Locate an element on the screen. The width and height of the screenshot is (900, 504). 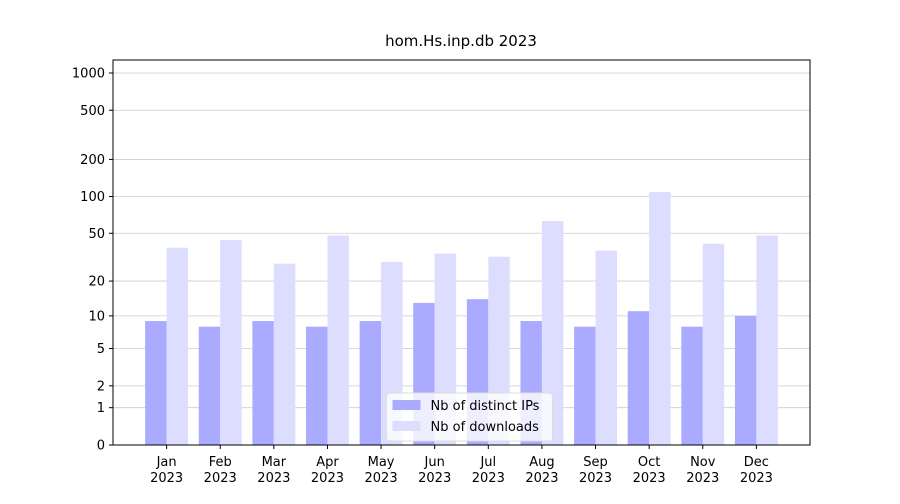
legend-label: Nb of downloads is located at coordinates (485, 427).